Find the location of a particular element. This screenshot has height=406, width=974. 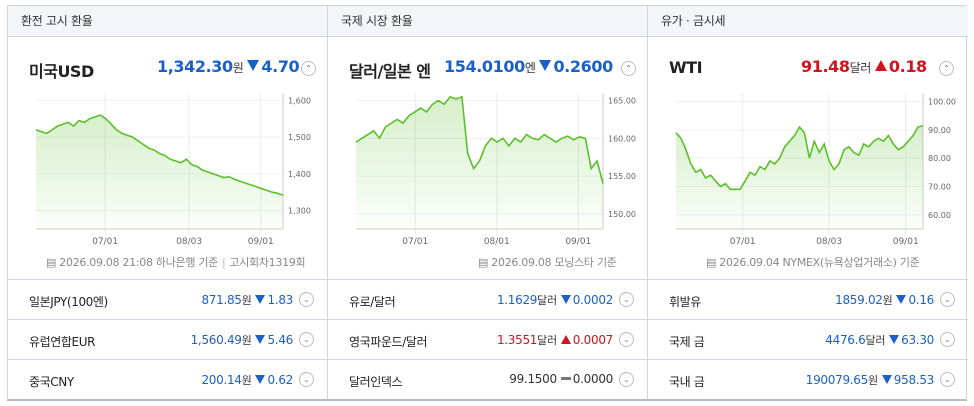

table-row: 휘발유 1859.02원 0.16 ⌄ is located at coordinates (808, 300).